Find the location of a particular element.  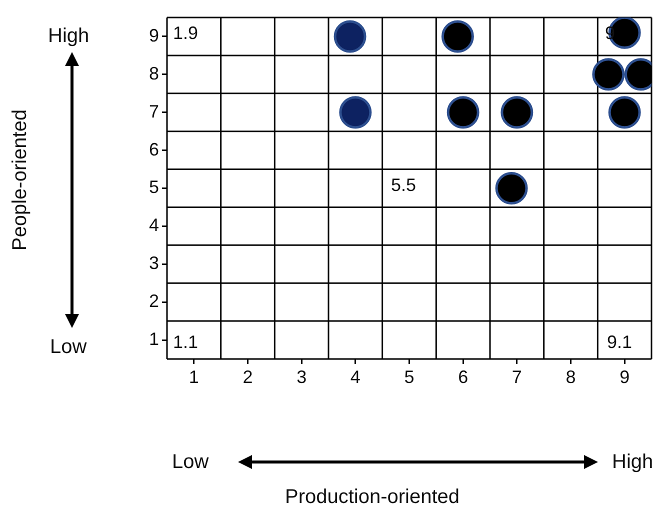

annotation: 1.9 is located at coordinates (185, 33).